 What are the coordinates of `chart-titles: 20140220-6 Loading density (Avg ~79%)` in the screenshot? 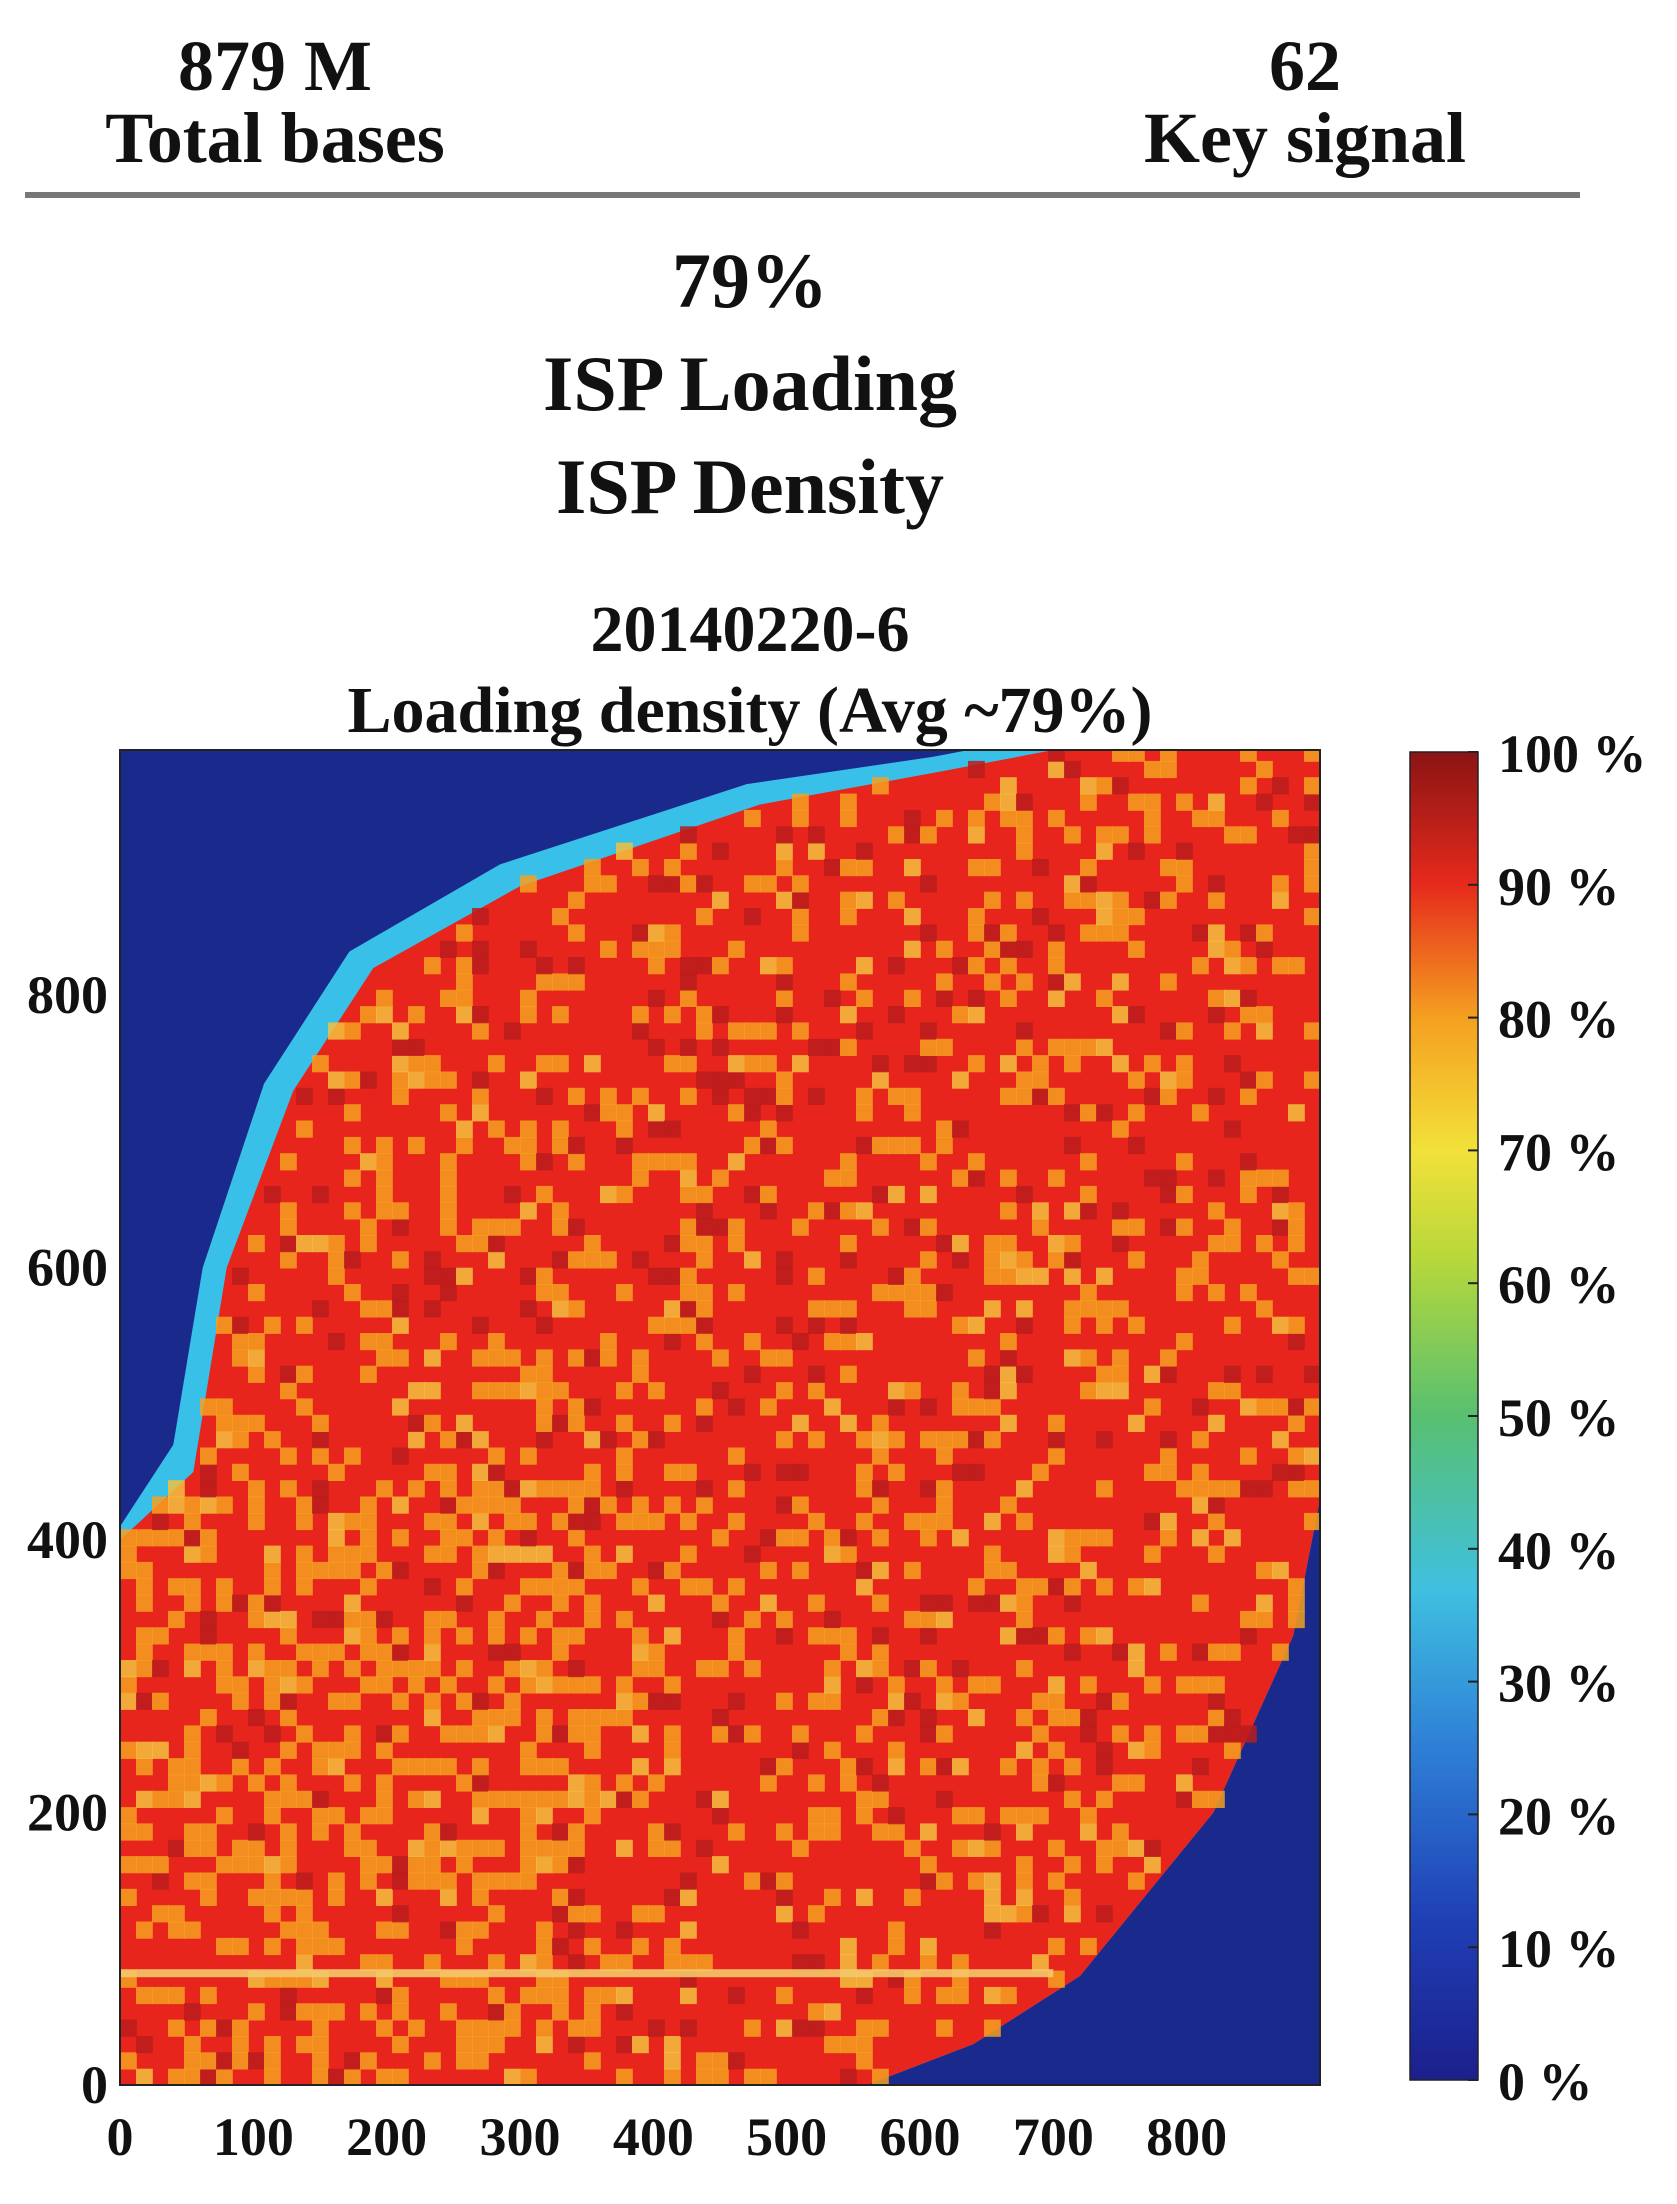 It's located at (750, 670).